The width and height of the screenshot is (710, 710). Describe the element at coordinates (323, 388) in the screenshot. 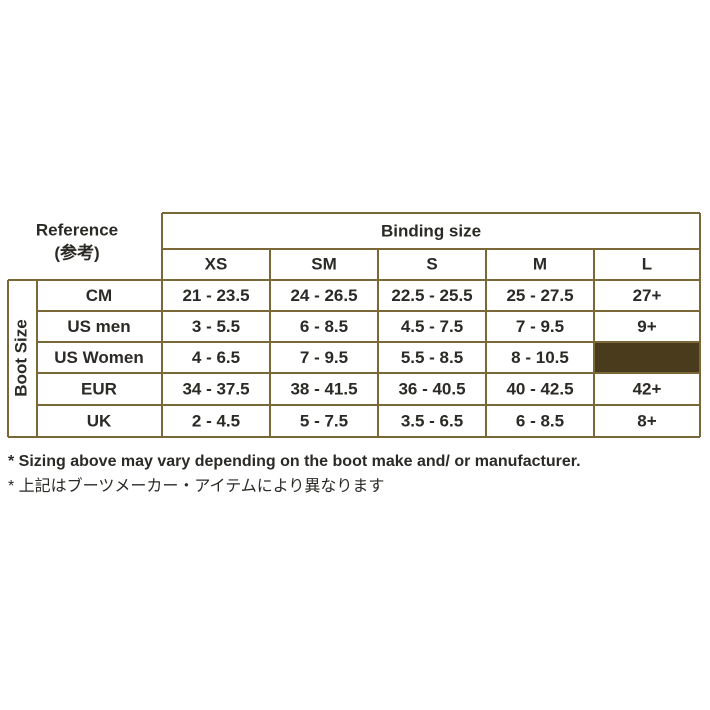

I see `cell: 38 - 41.5` at that location.